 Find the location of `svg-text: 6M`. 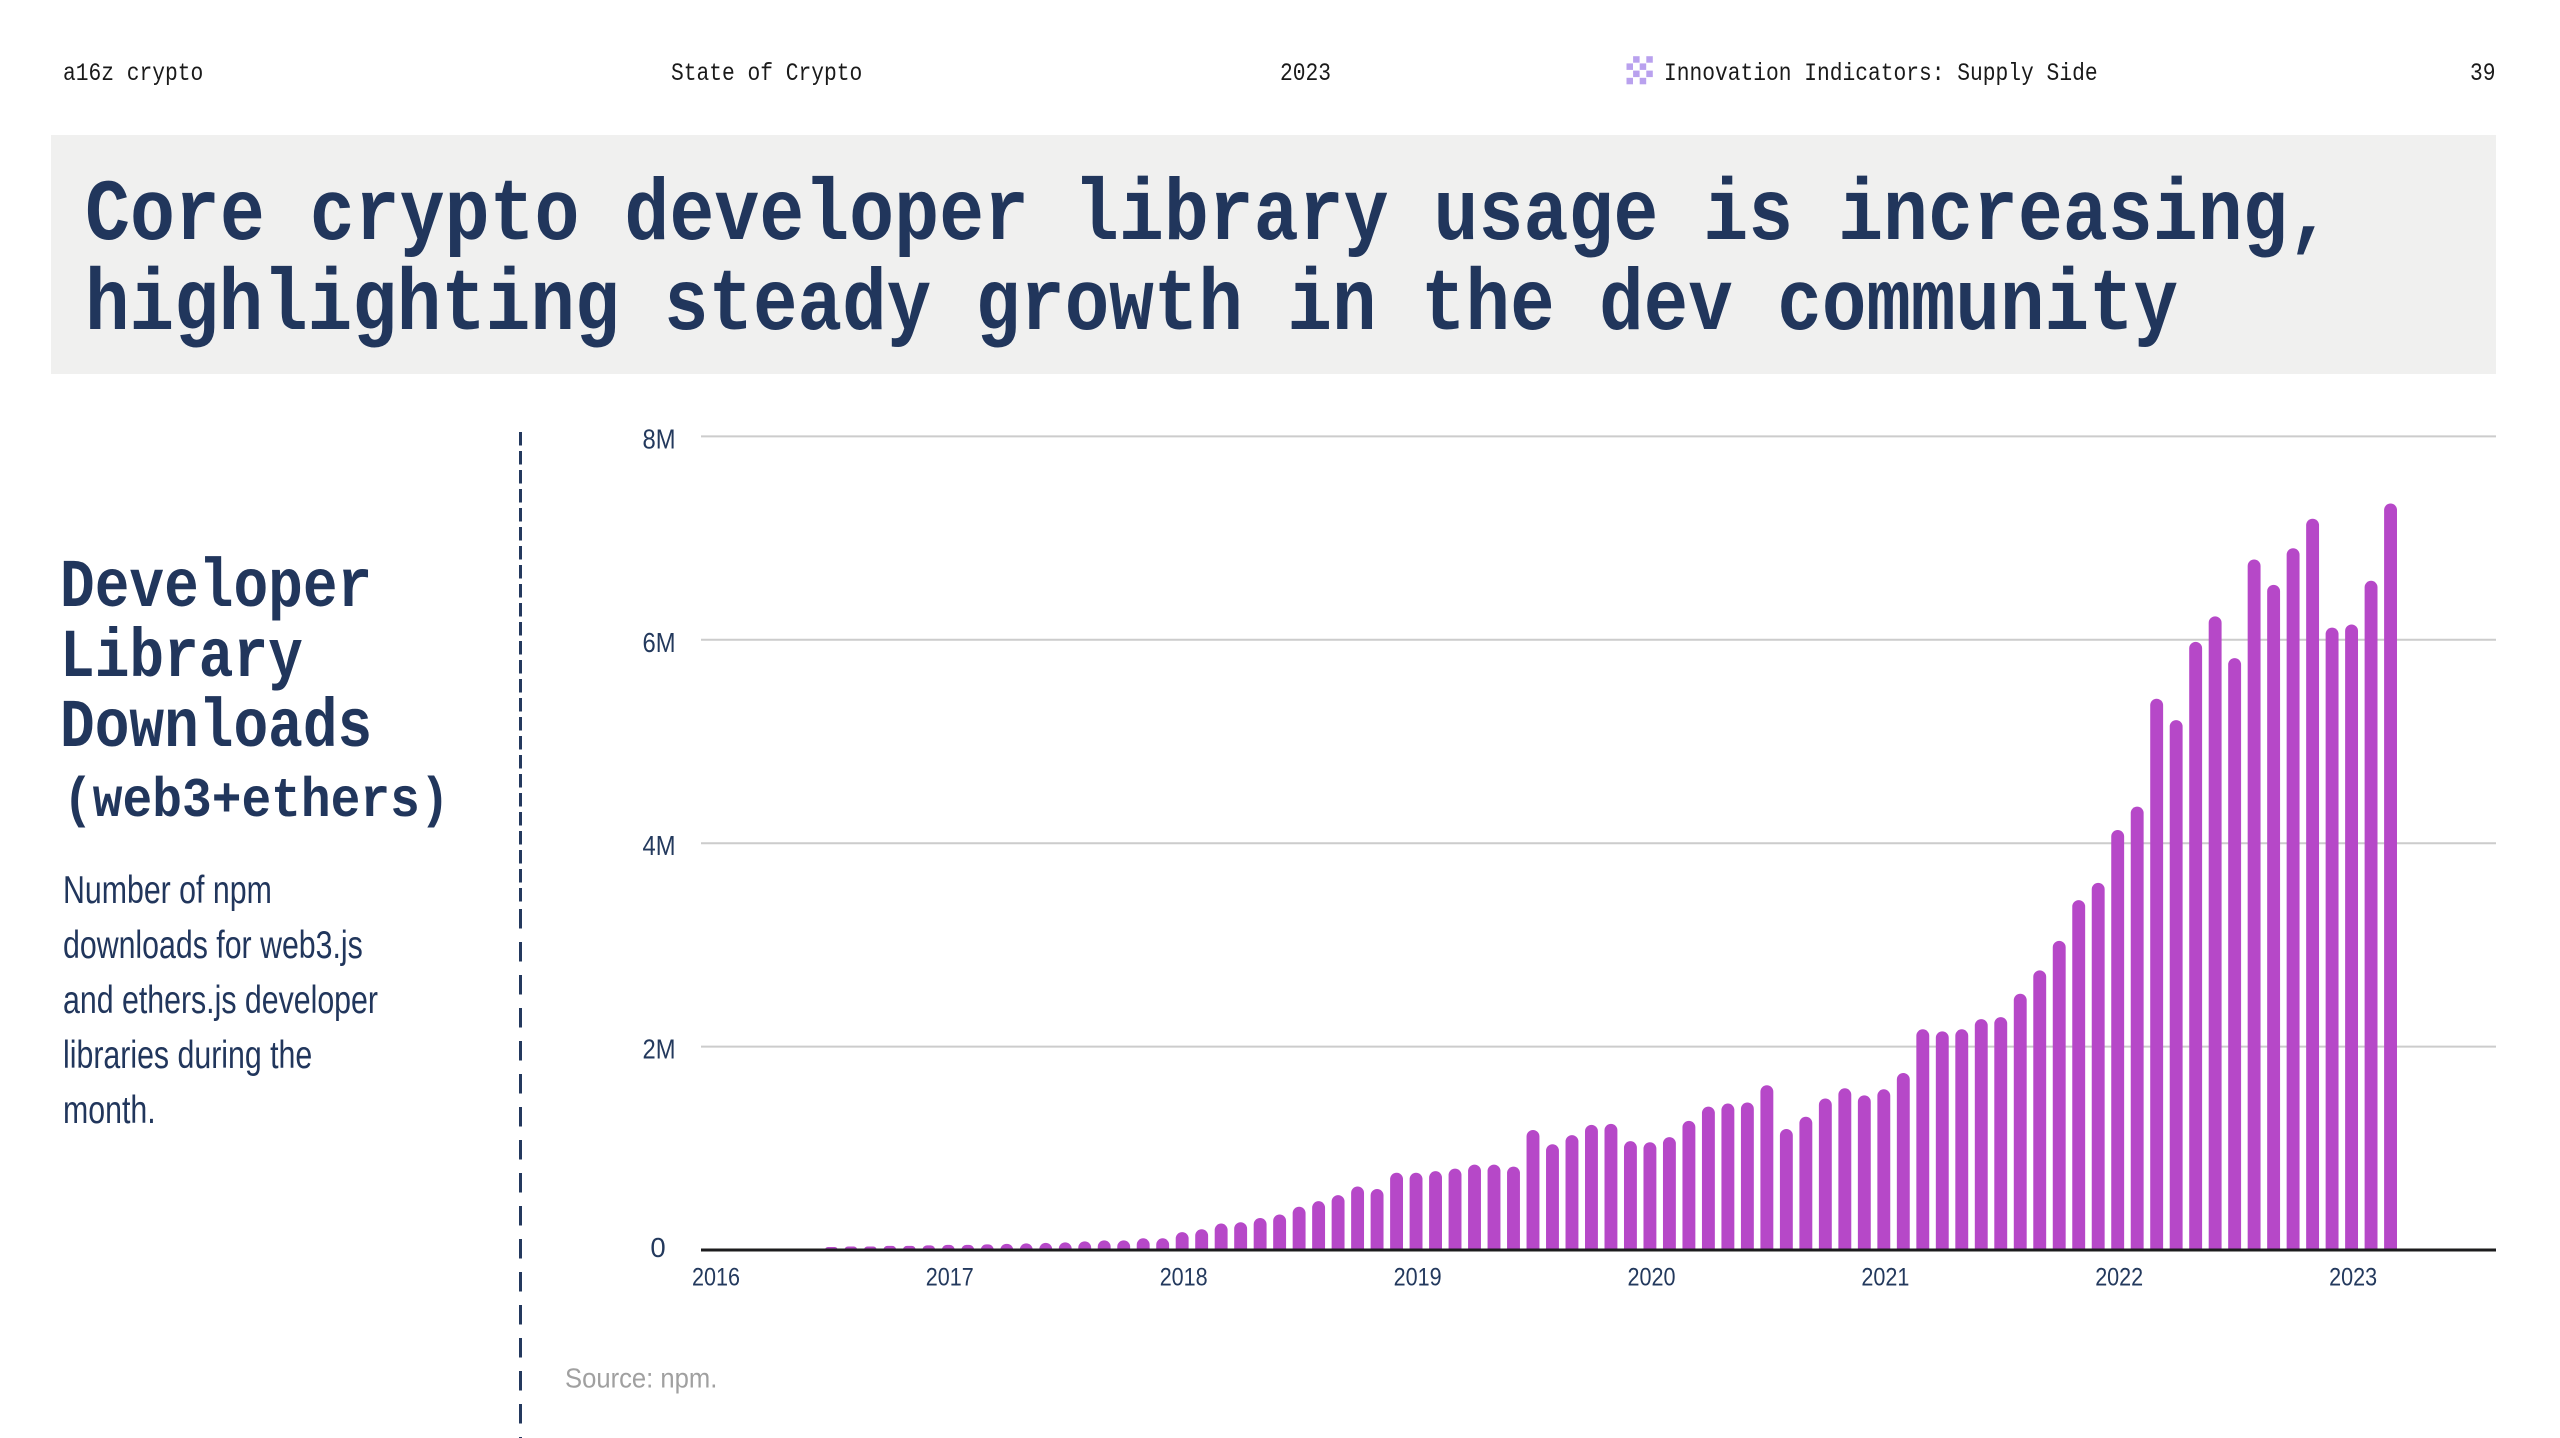

svg-text: 6M is located at coordinates (659, 642).